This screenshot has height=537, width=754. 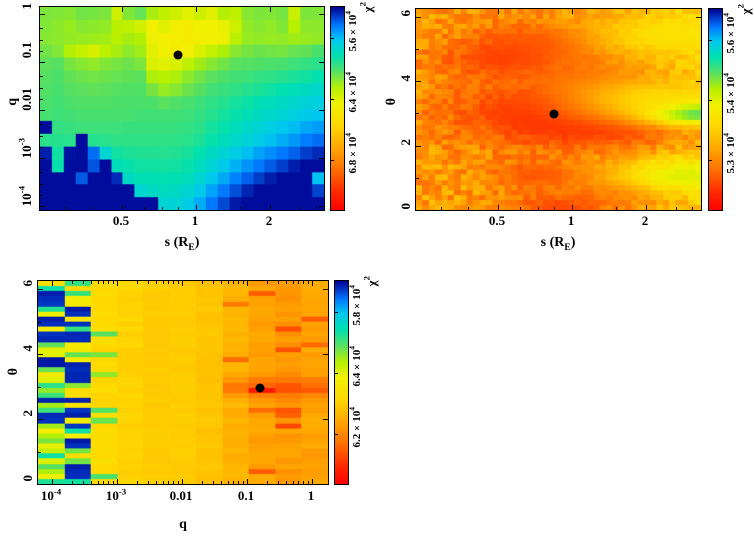 I want to click on cbar-ticklabel: 6.8×104, so click(x=351, y=153).